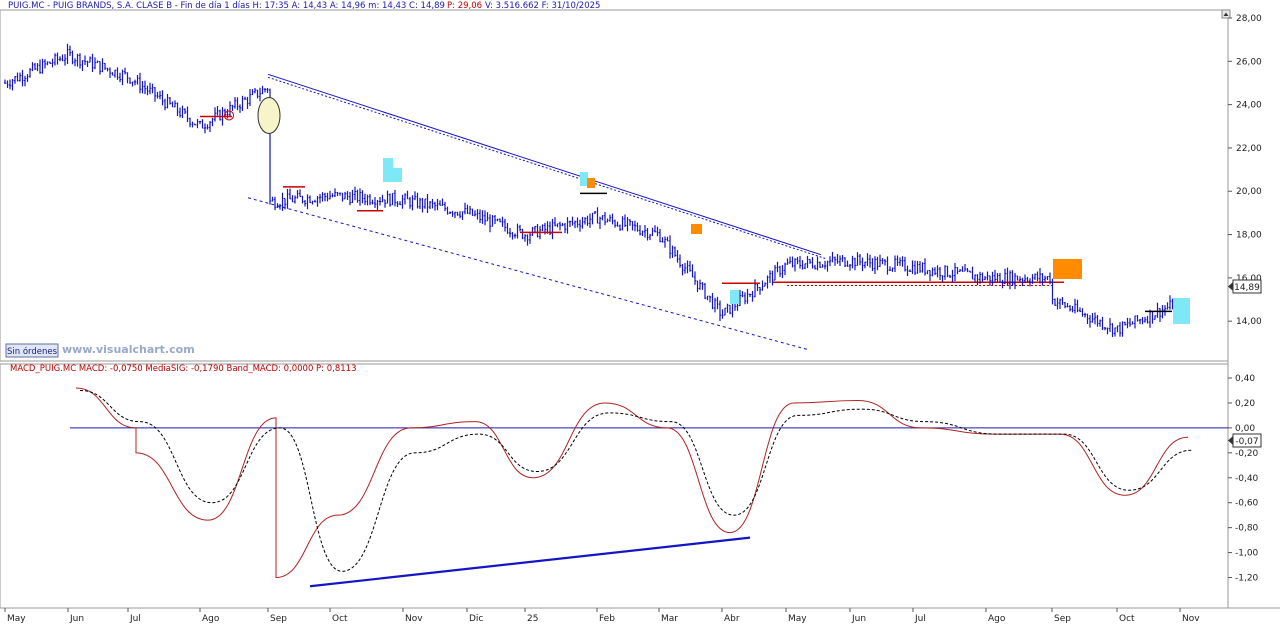 The width and height of the screenshot is (1280, 628). What do you see at coordinates (527, 273) in the screenshot?
I see `lower-channel-line` at bounding box center [527, 273].